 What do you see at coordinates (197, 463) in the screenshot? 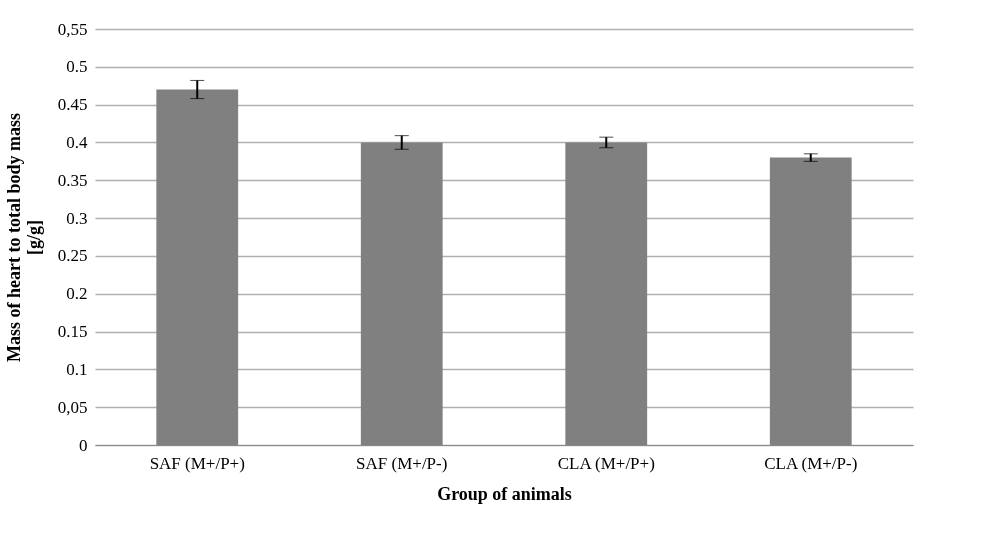
I see `x-tick-label: SAF (M+/P+)` at bounding box center [197, 463].